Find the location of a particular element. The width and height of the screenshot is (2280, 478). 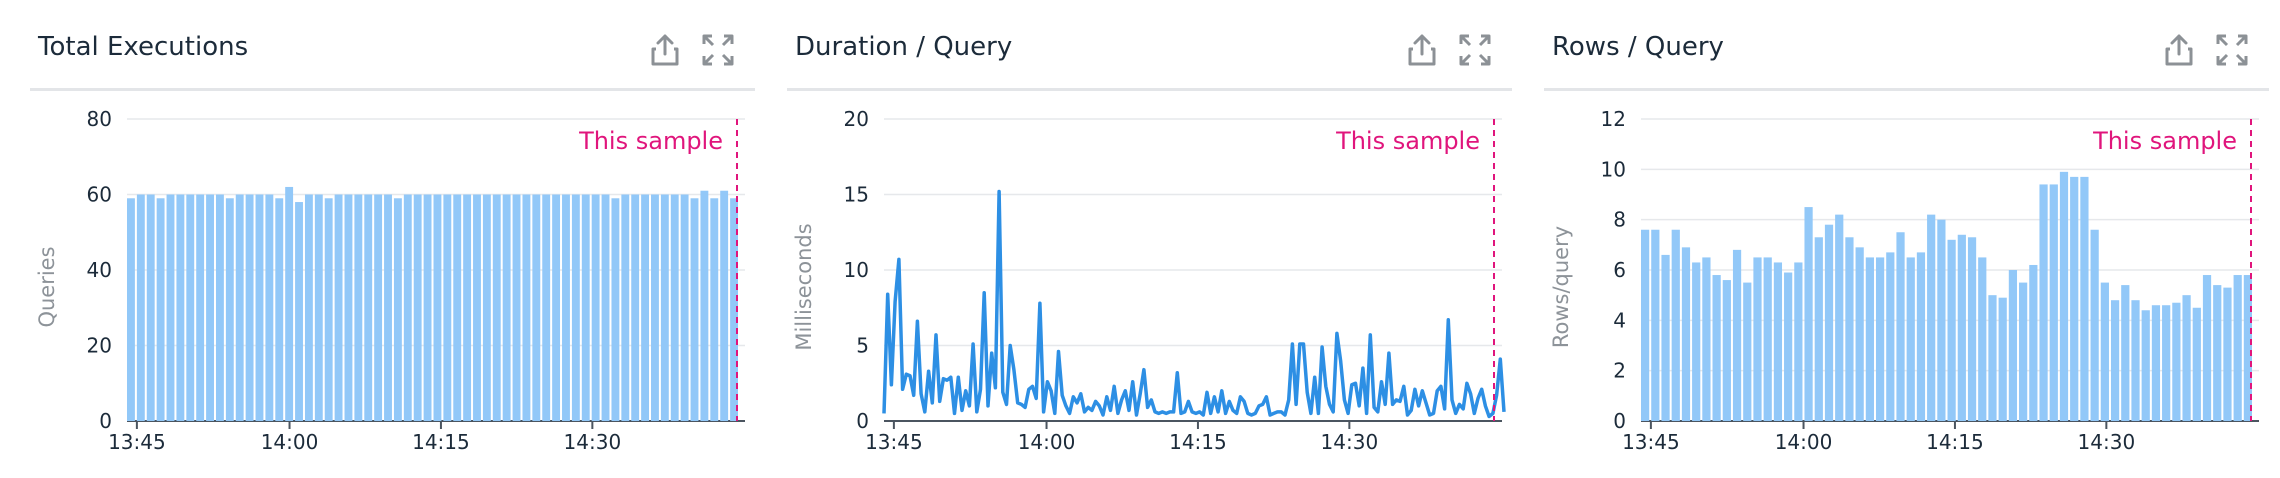

y-tick-label: 0 is located at coordinates (105, 421).